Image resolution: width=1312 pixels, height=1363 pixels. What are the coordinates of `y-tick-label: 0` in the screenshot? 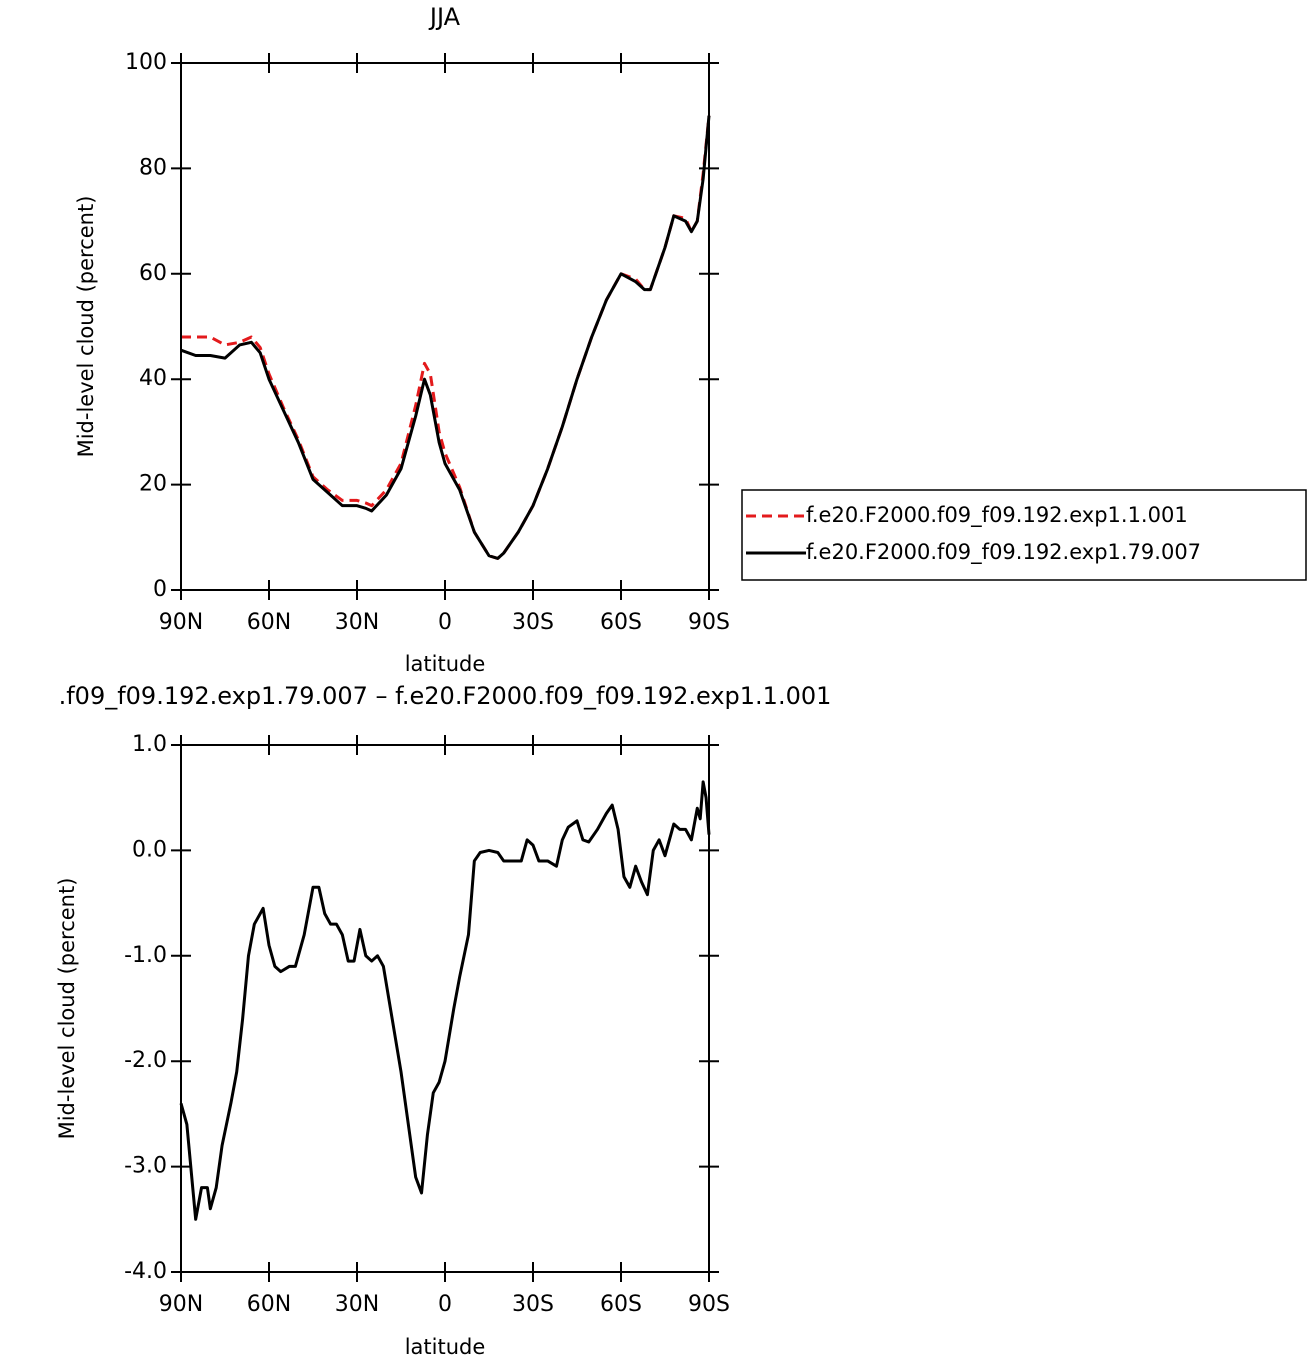 It's located at (160, 589).